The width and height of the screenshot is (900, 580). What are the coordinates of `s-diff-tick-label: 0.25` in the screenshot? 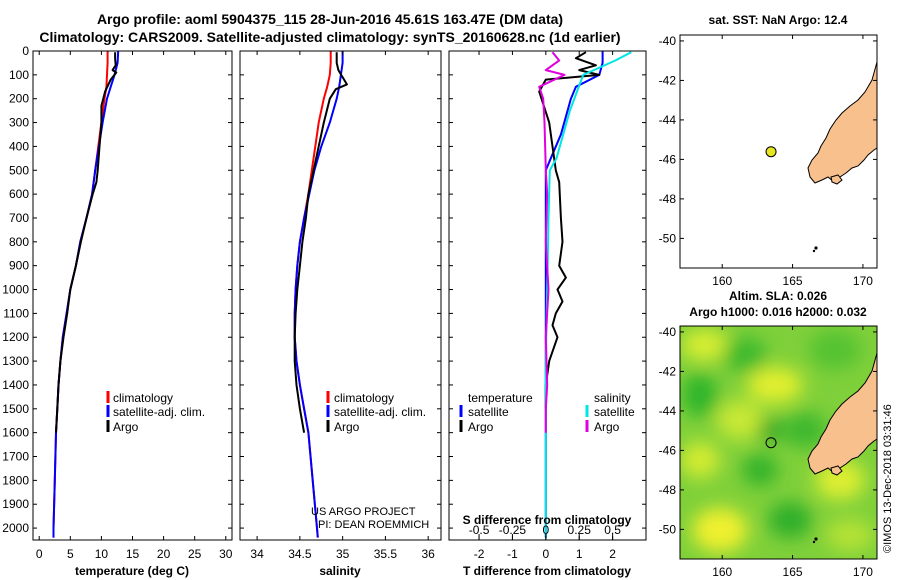 It's located at (580, 530).